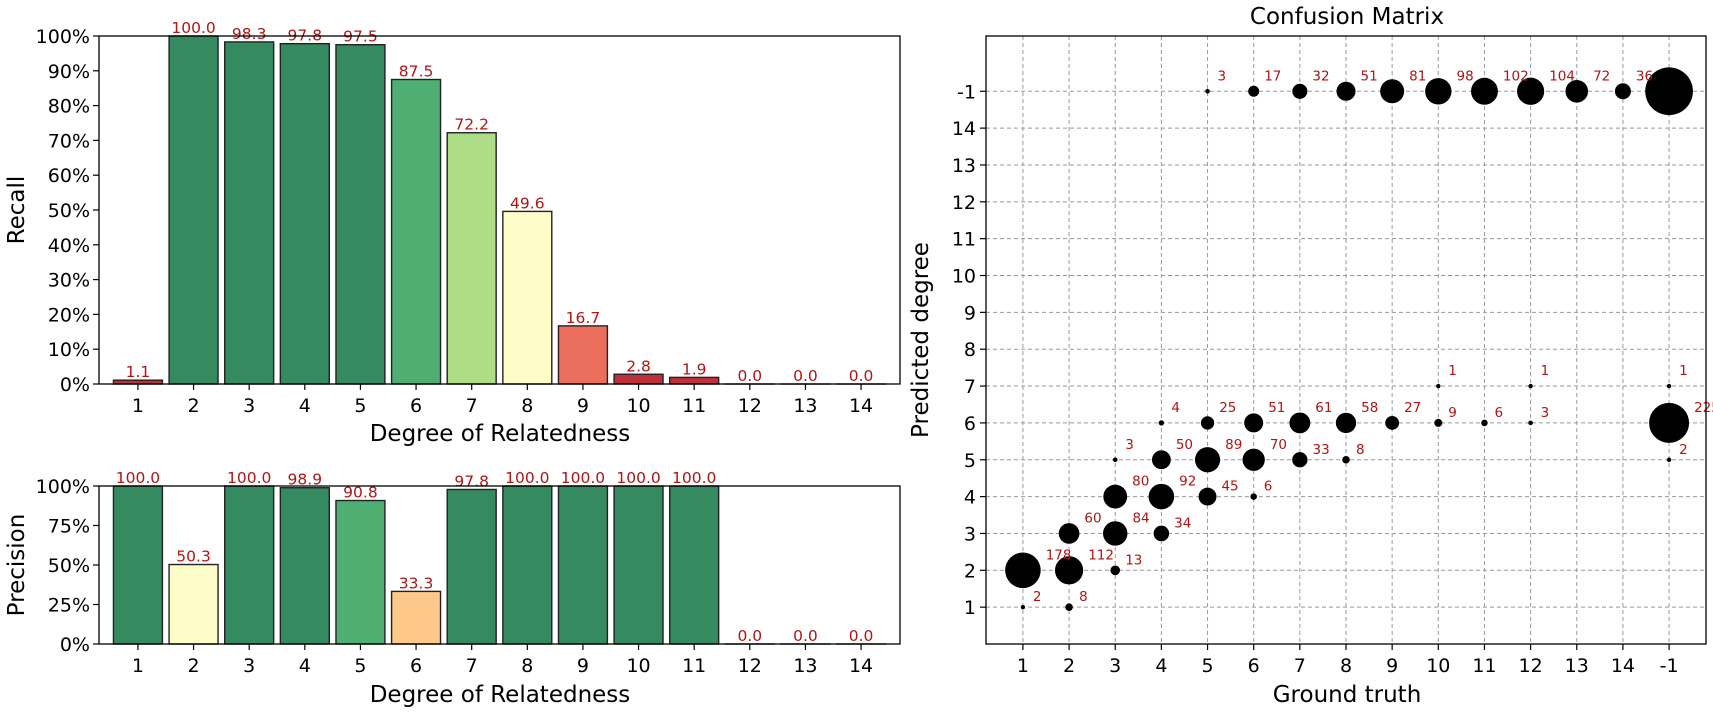 The image size is (1713, 714). I want to click on precision-value-label: 98.9, so click(305, 480).